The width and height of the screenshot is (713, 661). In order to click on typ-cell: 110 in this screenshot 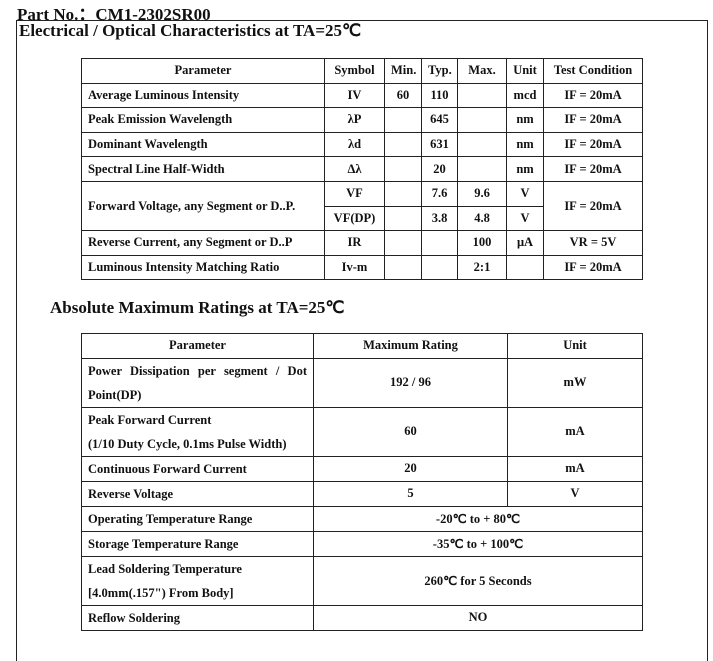, I will do `click(439, 95)`.